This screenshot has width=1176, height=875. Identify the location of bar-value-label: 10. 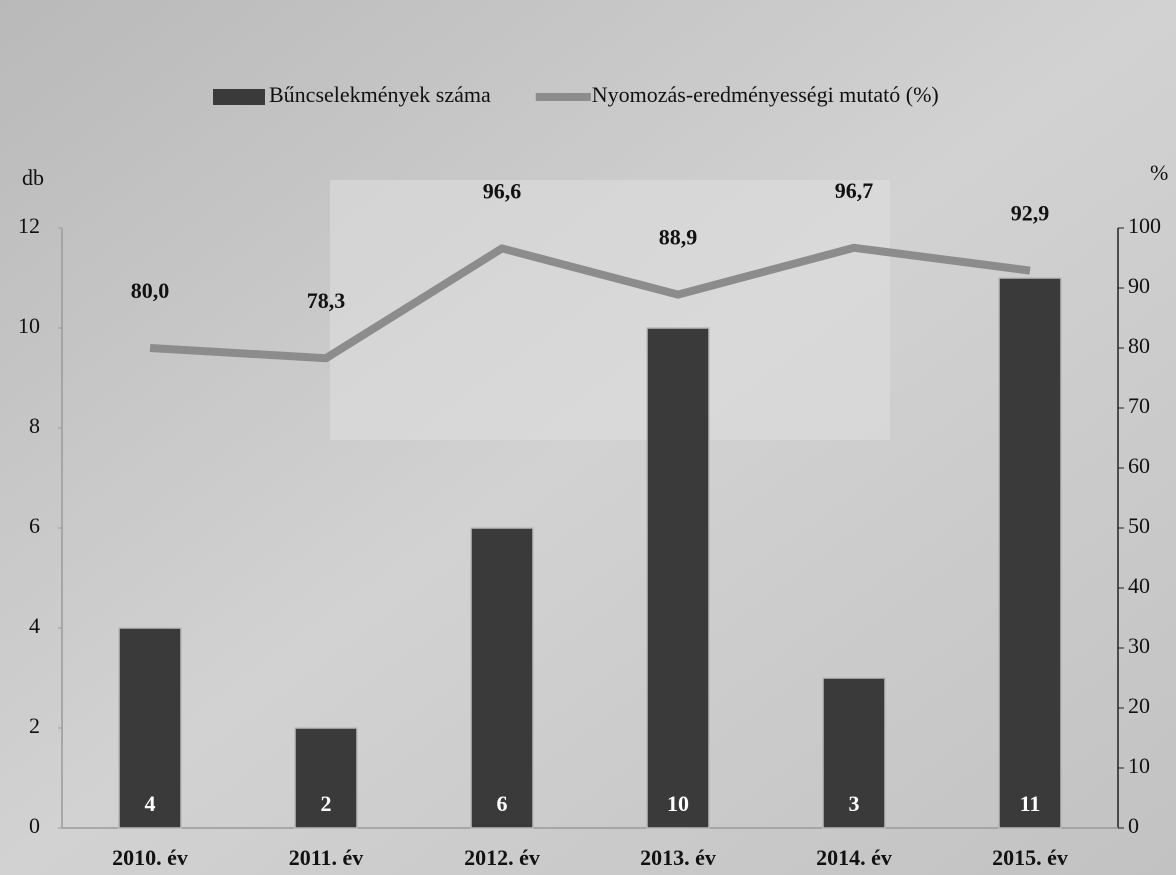
(678, 803).